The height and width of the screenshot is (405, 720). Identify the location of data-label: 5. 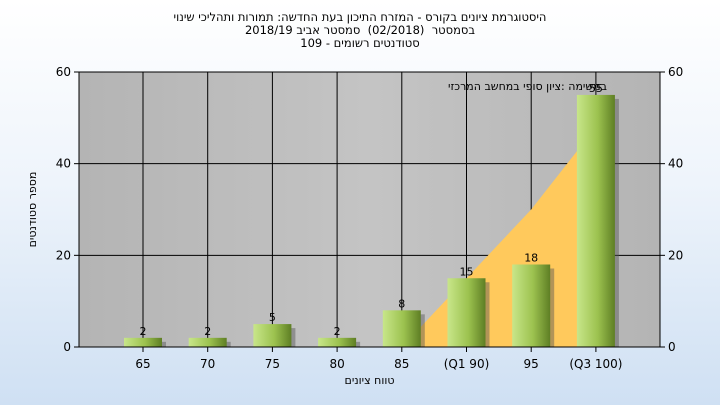
(272, 317).